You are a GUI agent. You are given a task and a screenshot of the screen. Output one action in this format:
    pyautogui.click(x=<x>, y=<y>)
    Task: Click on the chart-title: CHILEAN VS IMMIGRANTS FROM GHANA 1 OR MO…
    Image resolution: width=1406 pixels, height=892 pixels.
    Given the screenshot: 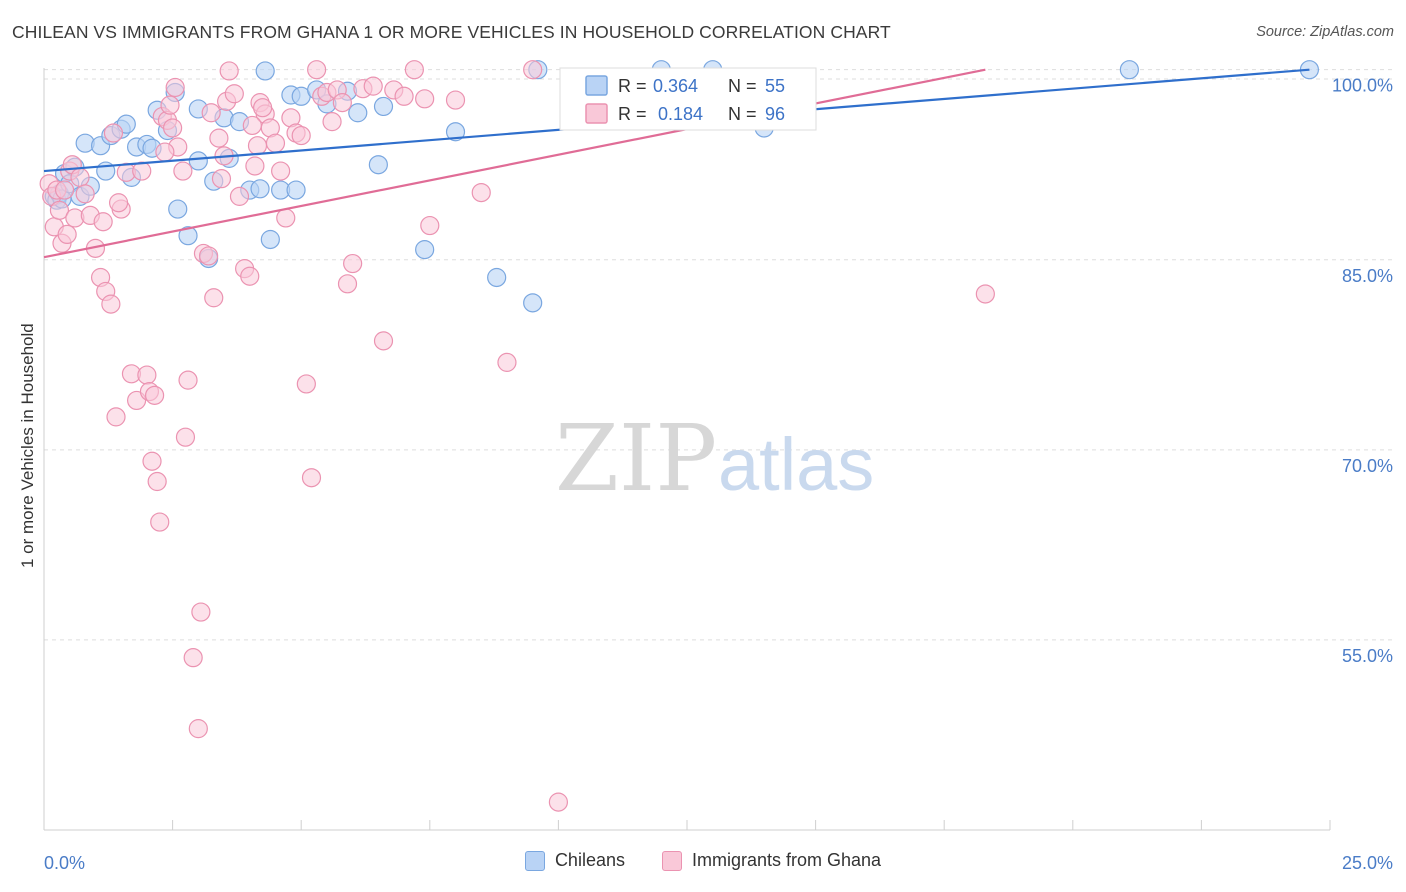 What is the action you would take?
    pyautogui.click(x=451, y=32)
    